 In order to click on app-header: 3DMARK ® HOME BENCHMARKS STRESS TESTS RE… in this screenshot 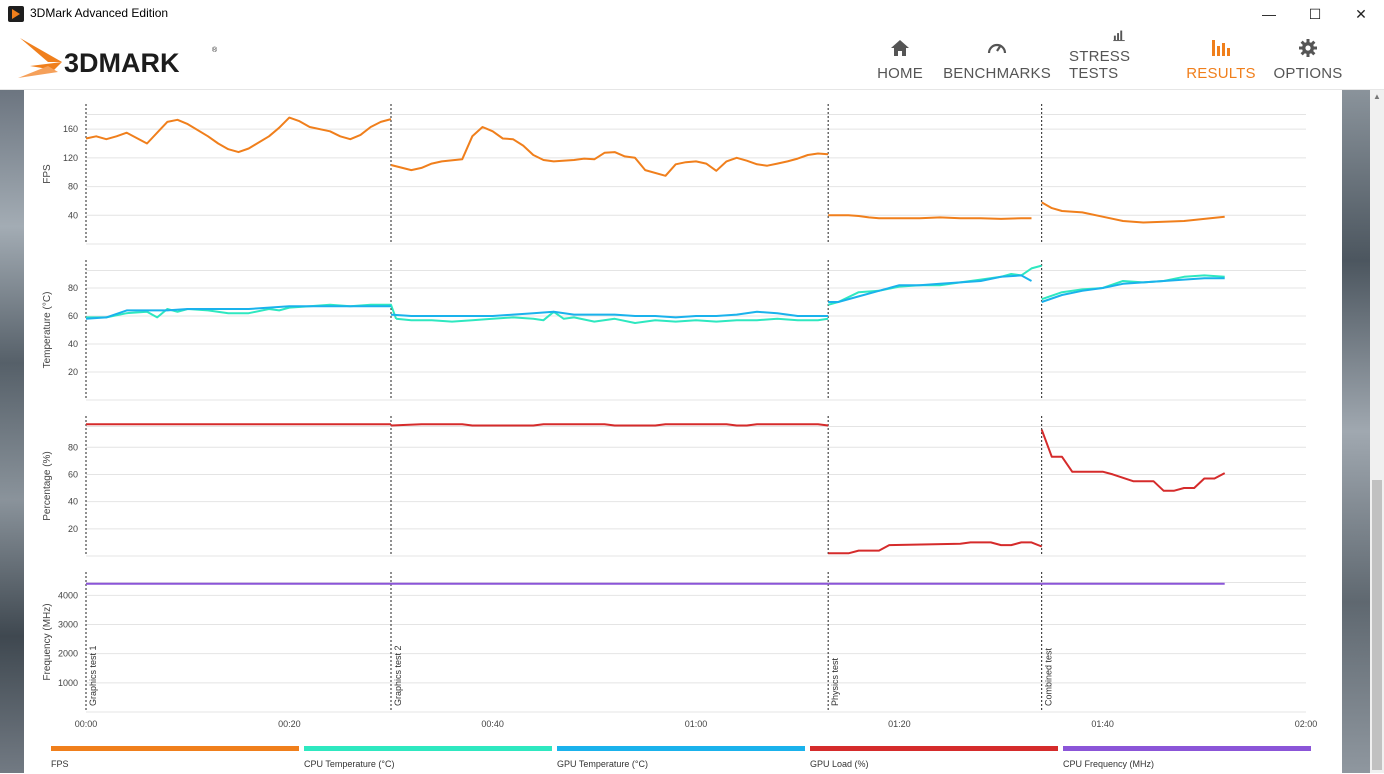, I will do `click(692, 59)`.